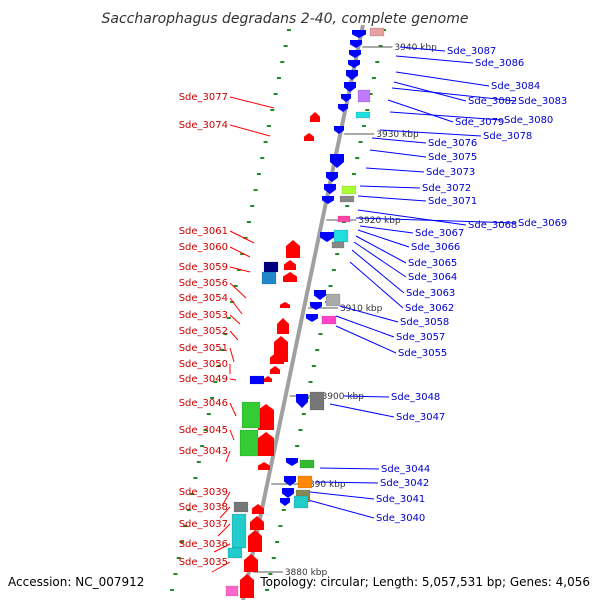  Describe the element at coordinates (306, 573) in the screenshot. I see `kbp-label: 3880 kbp` at that location.